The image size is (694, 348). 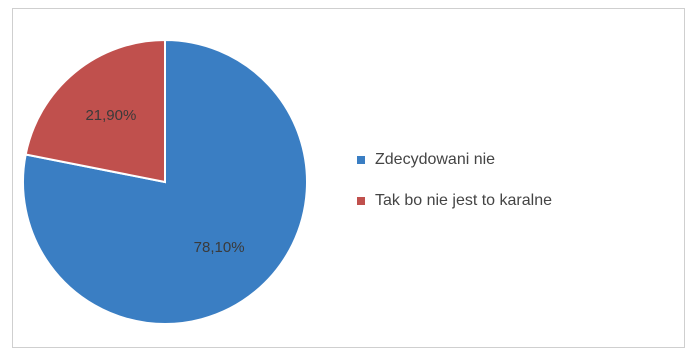 What do you see at coordinates (110, 115) in the screenshot?
I see `data-label-tak-bo-nie-jest-to-karalne: 21,90%` at bounding box center [110, 115].